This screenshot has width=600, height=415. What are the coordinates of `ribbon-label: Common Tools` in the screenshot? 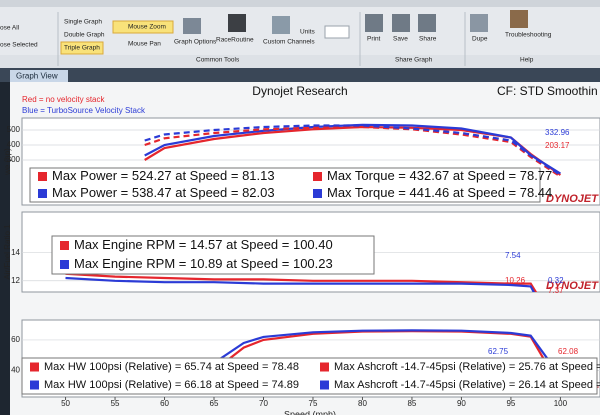 It's located at (218, 60).